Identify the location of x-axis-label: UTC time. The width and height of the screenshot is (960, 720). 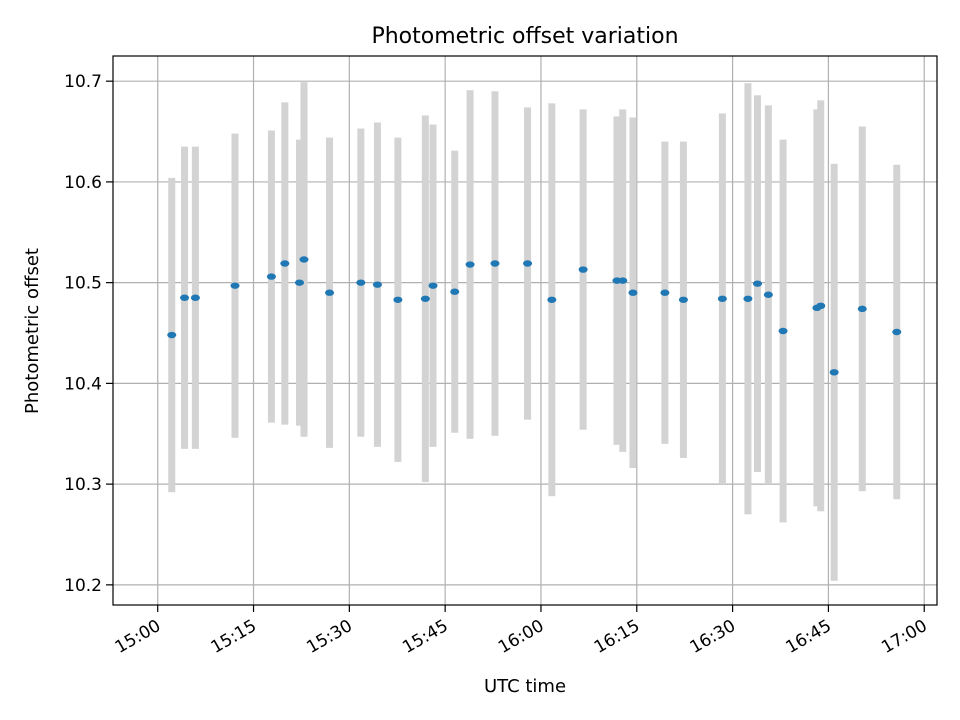
(525, 686).